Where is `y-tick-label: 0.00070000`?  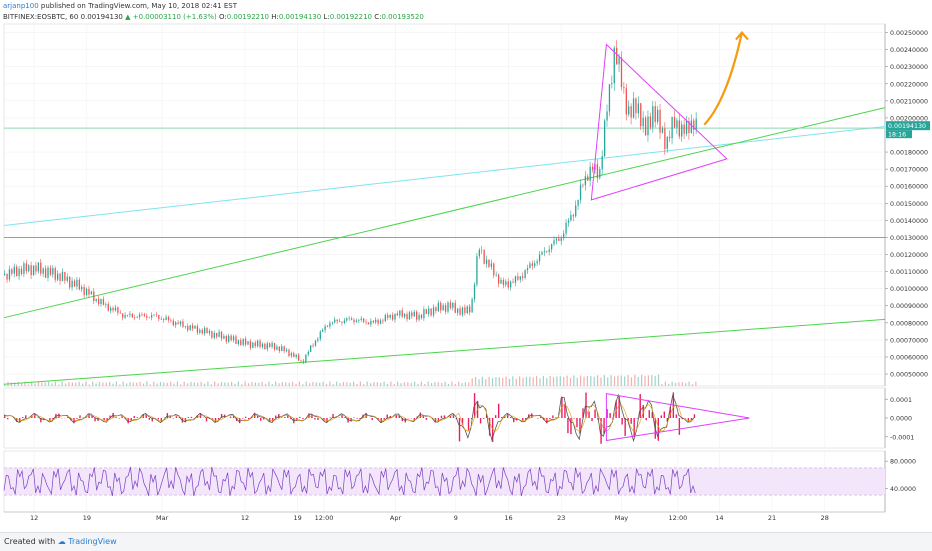
y-tick-label: 0.00070000 is located at coordinates (909, 340).